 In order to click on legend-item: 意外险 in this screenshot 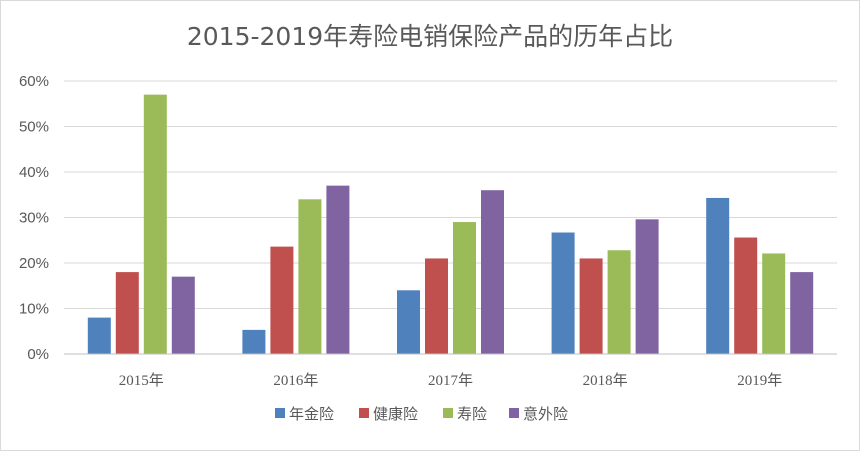, I will do `click(538, 414)`.